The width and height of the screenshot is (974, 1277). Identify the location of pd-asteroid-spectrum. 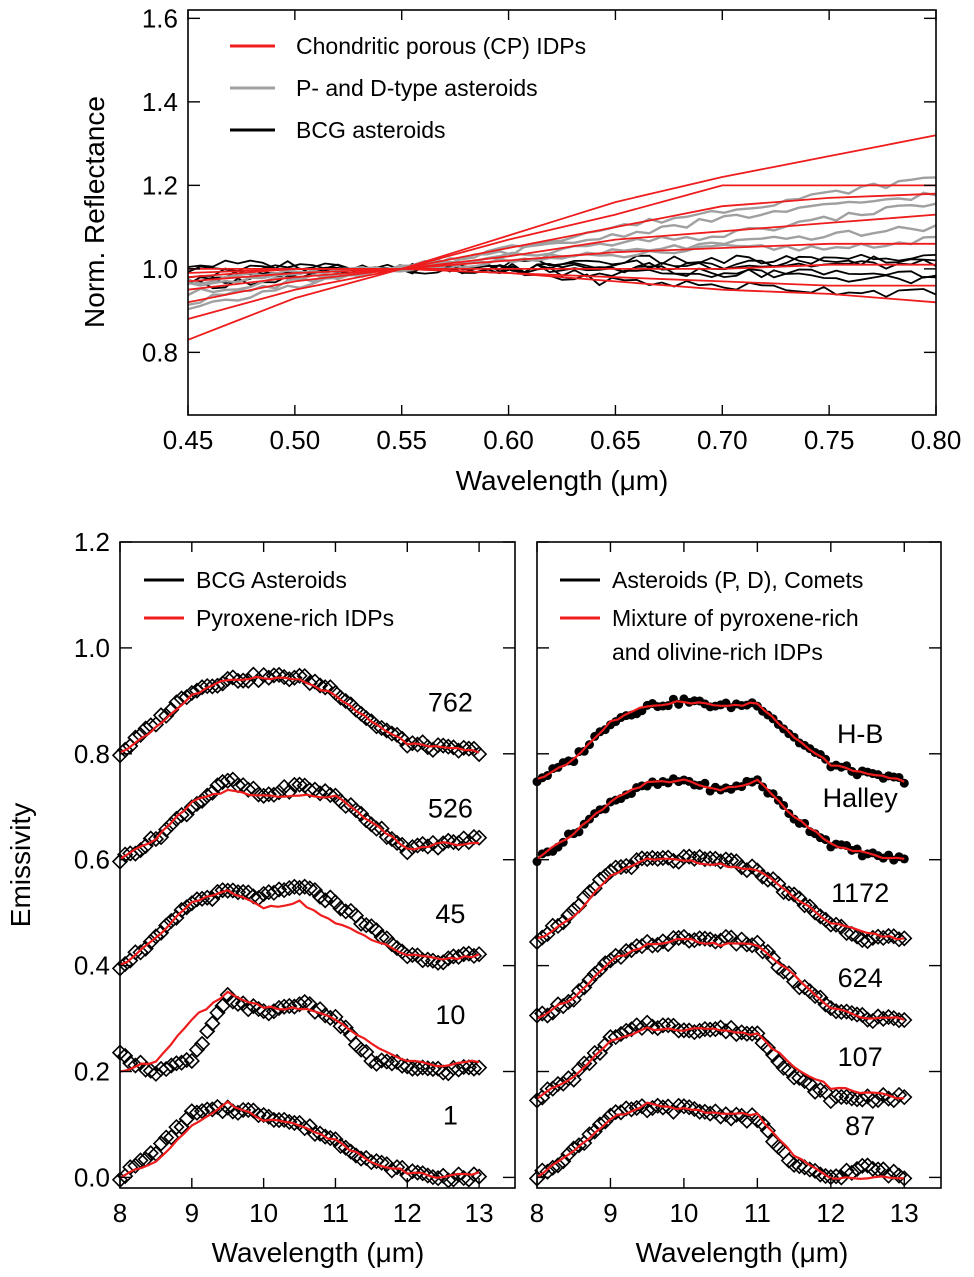
(562, 256).